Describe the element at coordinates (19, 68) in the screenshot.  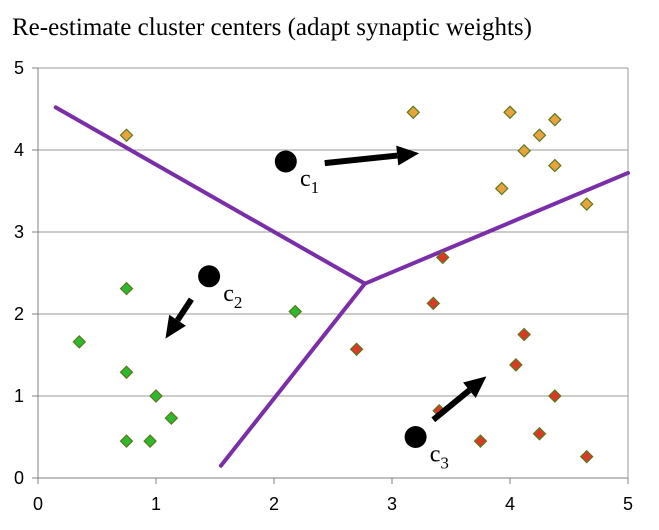
I see `y-tick-label: 5` at that location.